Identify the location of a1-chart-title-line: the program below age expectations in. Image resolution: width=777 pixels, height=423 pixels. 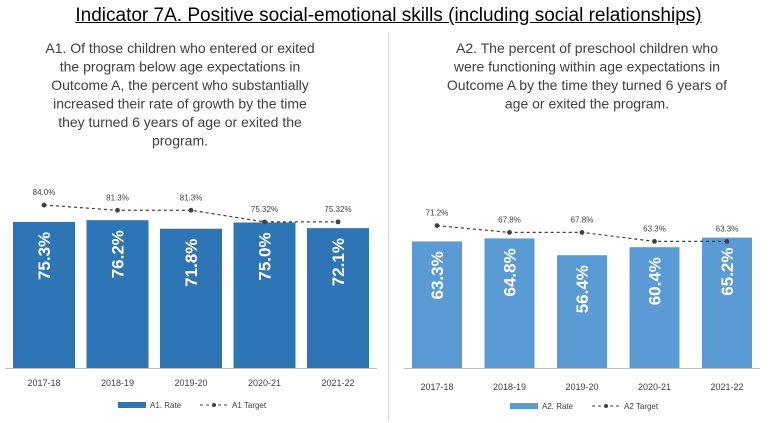
(180, 67).